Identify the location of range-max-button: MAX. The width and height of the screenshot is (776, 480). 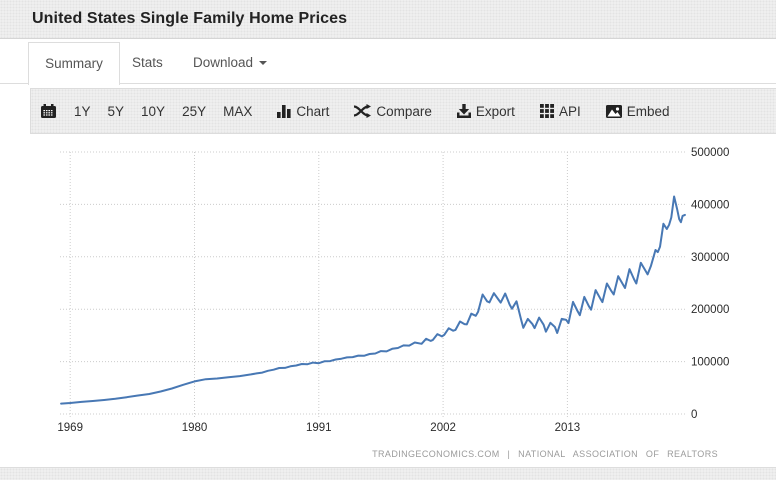
(238, 111).